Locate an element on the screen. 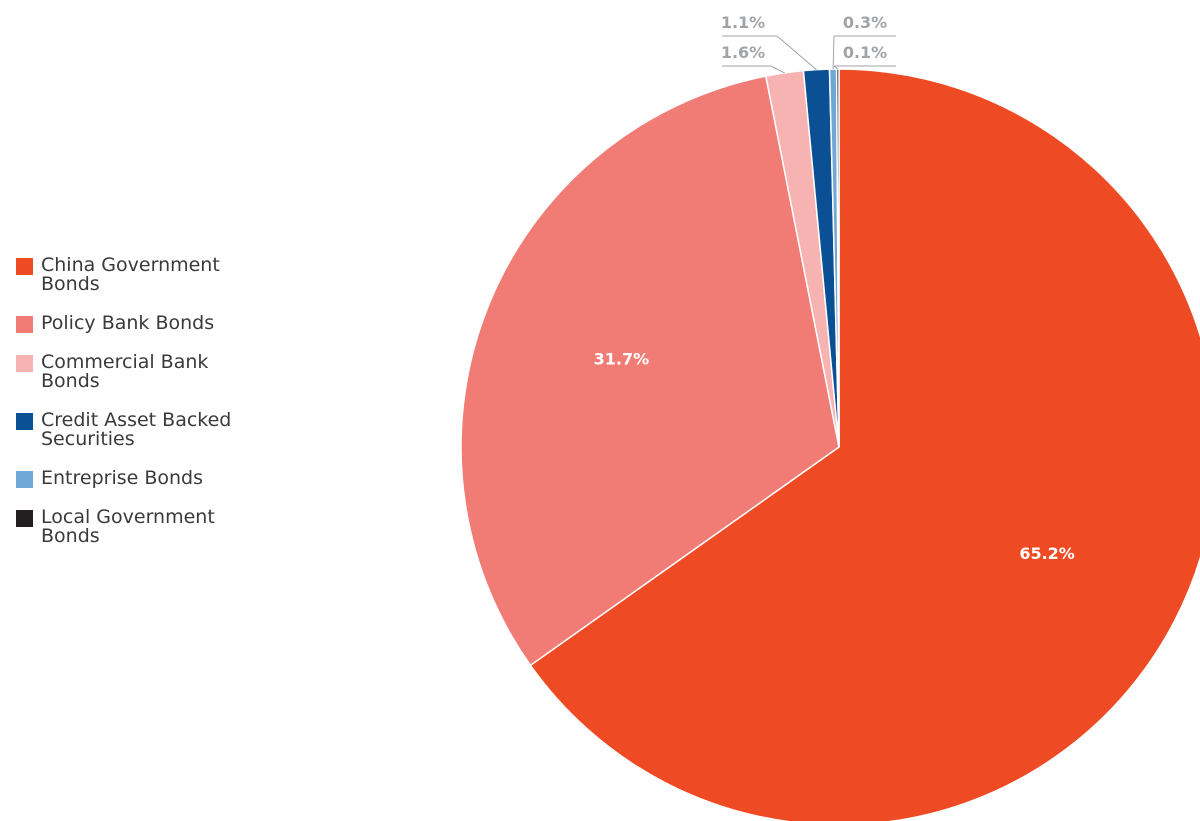  leader-line-commercial-bank-bonds is located at coordinates (777, 69).